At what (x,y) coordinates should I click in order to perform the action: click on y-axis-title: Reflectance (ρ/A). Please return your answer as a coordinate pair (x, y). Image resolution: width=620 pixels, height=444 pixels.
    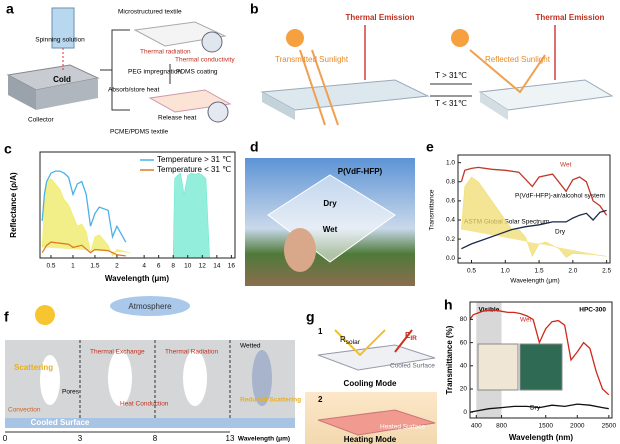
    Looking at the image, I should click on (13, 205).